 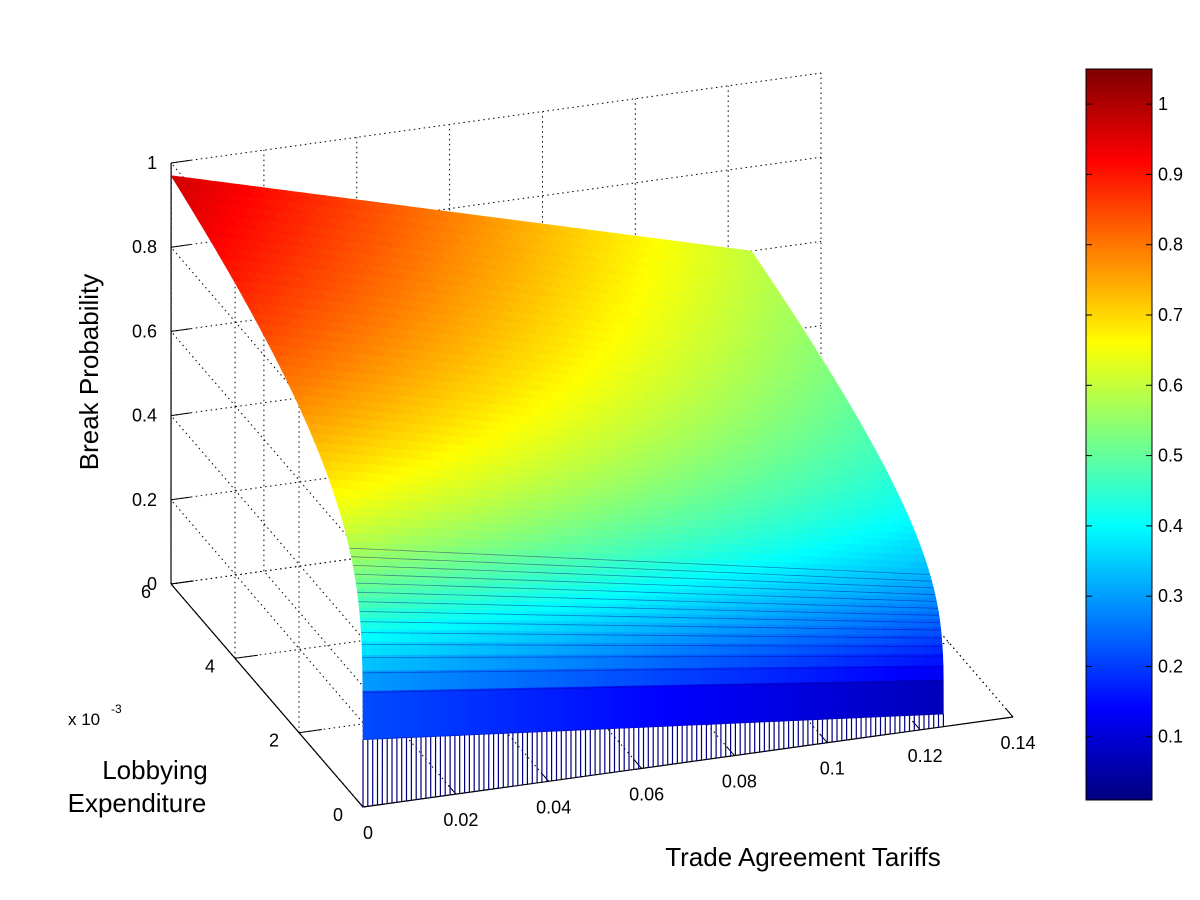 What do you see at coordinates (496, 118) in the screenshot?
I see `grid-line-back-z` at bounding box center [496, 118].